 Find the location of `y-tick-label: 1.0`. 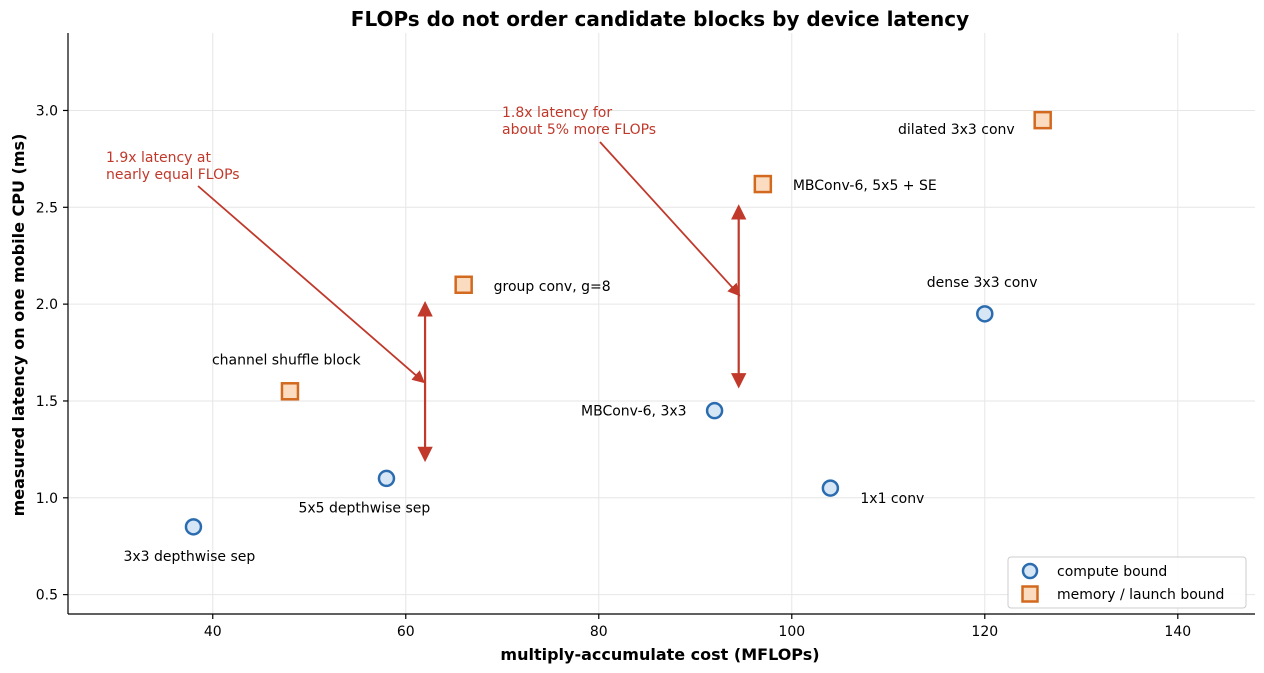

y-tick-label: 1.0 is located at coordinates (47, 499).